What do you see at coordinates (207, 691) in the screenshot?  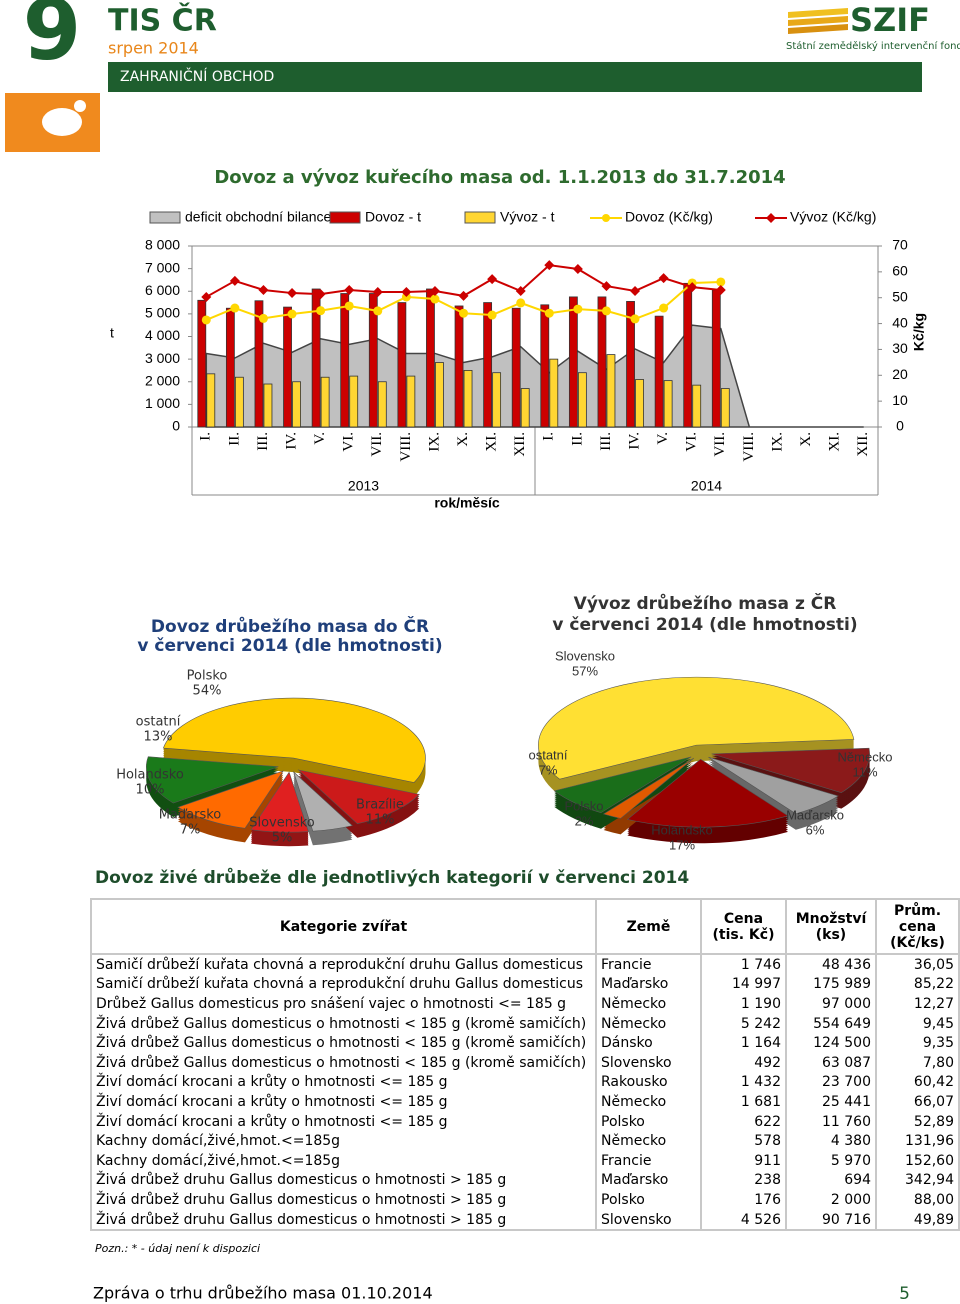 I see `pie-value-label: 54%` at bounding box center [207, 691].